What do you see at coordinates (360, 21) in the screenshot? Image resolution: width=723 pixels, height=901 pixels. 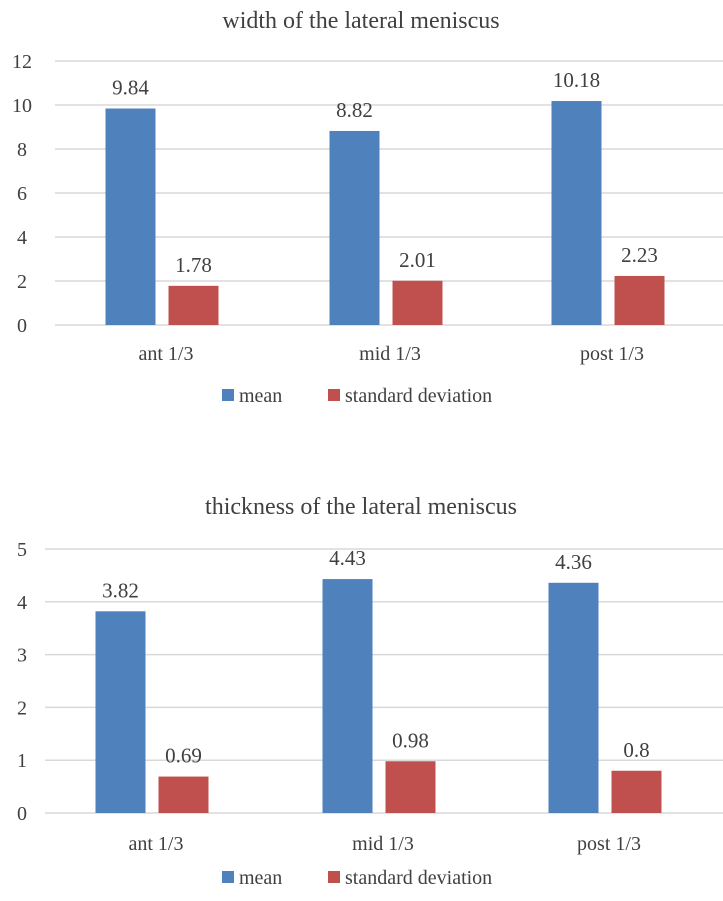 I see `chart-title: width of the lateral meniscus` at bounding box center [360, 21].